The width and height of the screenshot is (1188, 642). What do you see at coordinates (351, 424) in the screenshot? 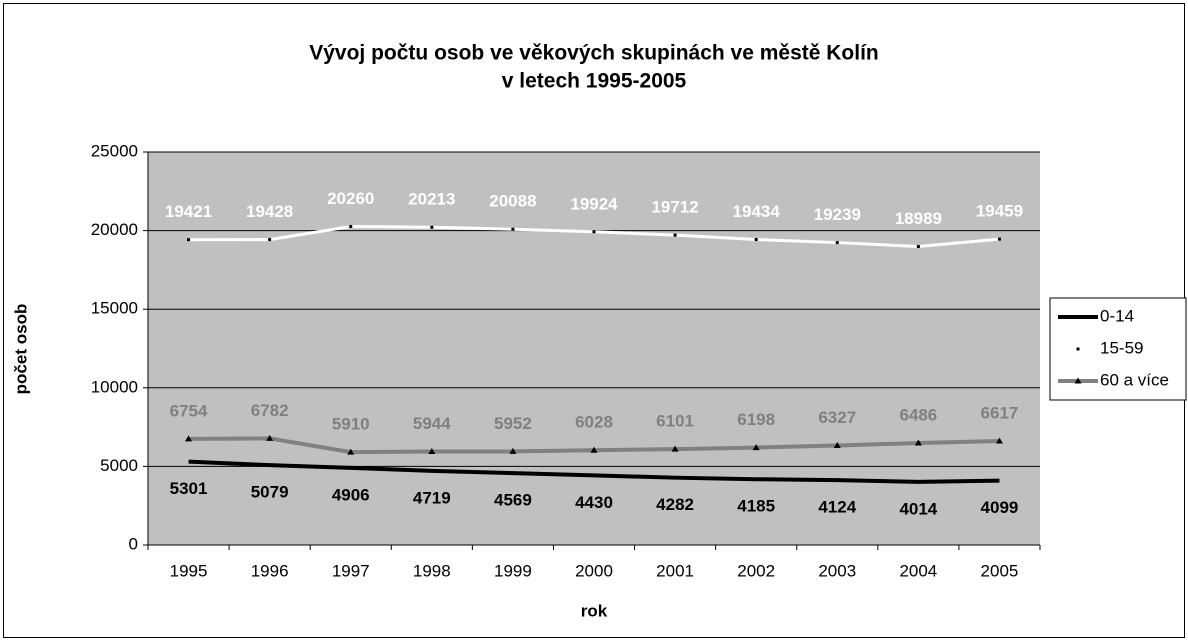
I see `data-label: 5910` at bounding box center [351, 424].